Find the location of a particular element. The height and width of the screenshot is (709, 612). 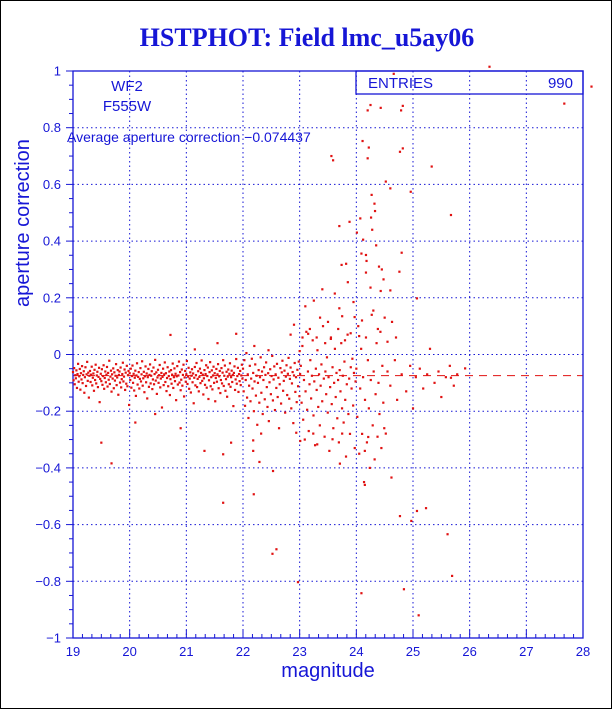

x-tick-label: 26 is located at coordinates (469, 651).